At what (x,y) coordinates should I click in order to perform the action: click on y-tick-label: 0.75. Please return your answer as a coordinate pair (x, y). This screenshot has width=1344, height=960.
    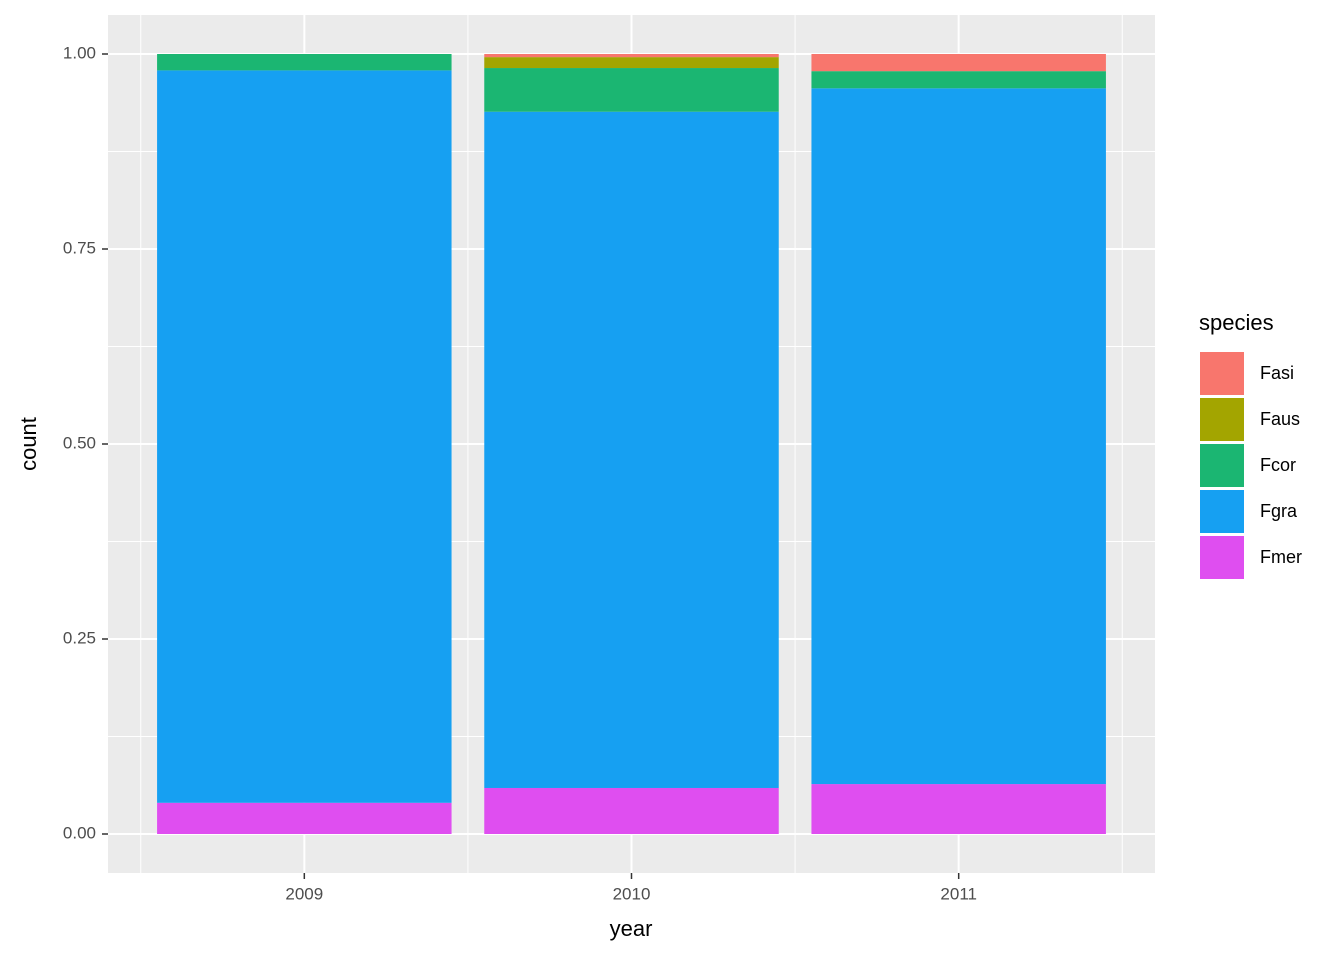
    Looking at the image, I should click on (79, 247).